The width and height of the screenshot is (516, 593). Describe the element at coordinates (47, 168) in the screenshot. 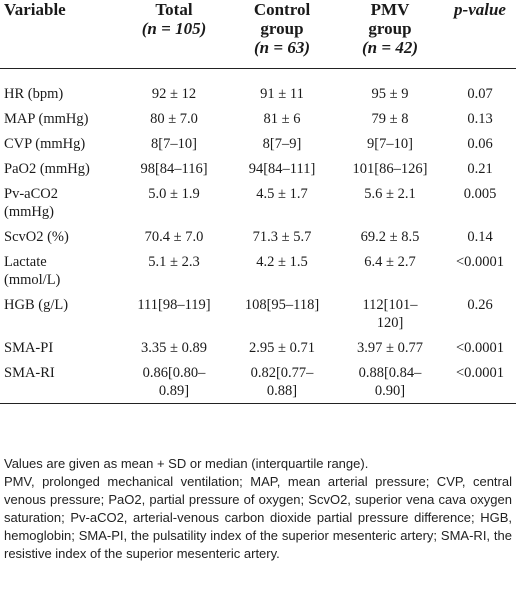

I see `cell-variable: PaO2 (mmHg)` at that location.